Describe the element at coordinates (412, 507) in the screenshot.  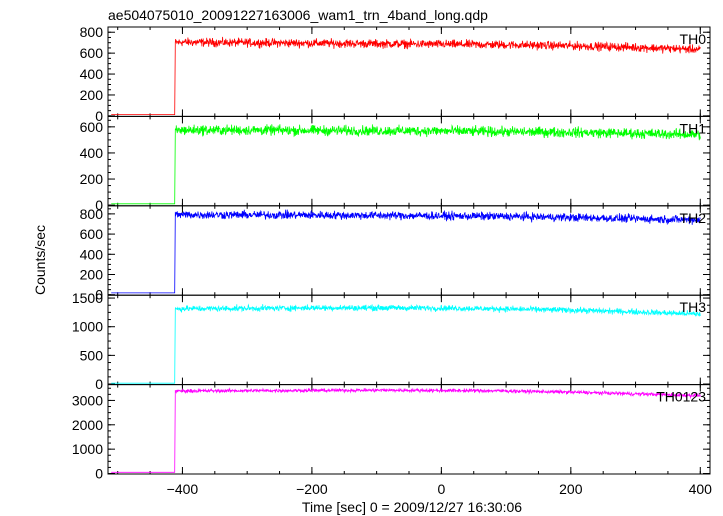
I see `x-axis-label: Time [sec] 0 = 2009/12/27 16:30:06` at that location.